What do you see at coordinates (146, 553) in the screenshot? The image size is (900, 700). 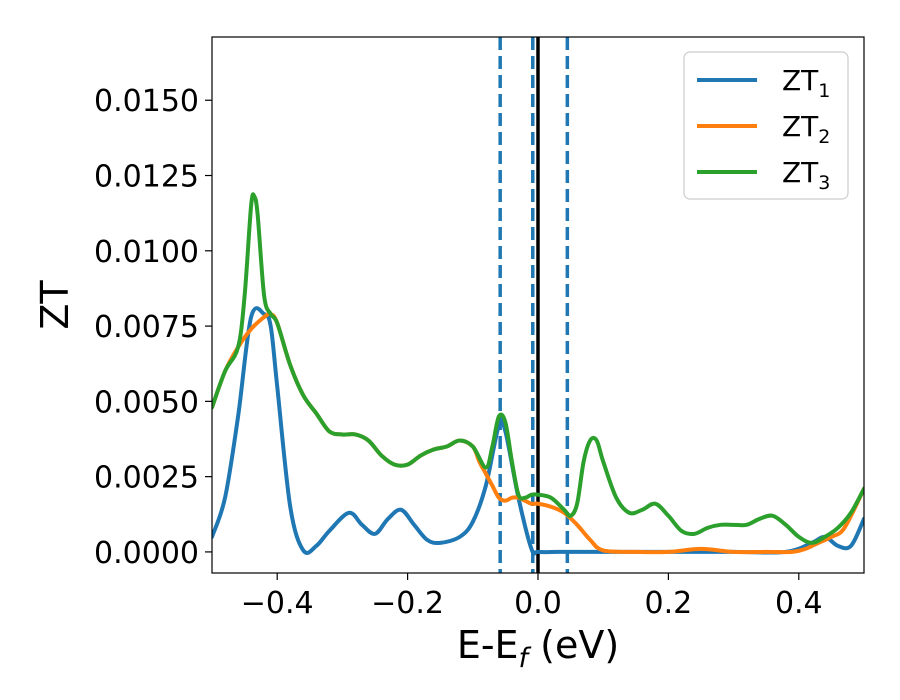 I see `y-tick-label: 0.0000` at bounding box center [146, 553].